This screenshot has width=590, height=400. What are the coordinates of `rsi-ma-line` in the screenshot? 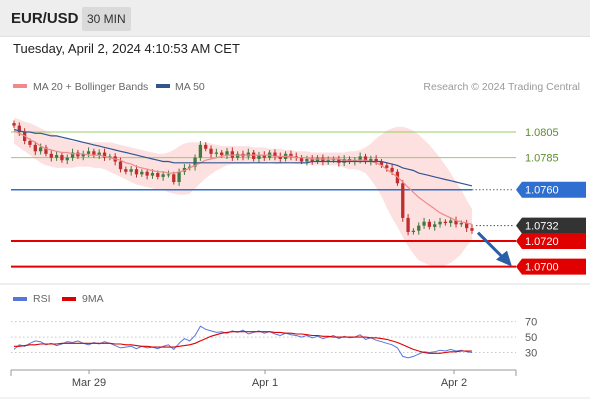 It's located at (243, 342).